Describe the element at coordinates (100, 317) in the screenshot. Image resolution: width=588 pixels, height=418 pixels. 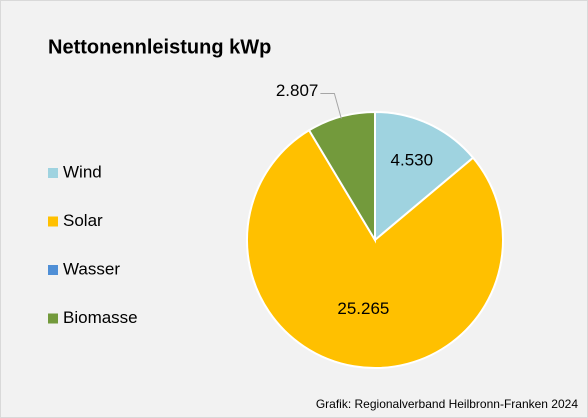
I see `legend-label: Biomasse` at that location.